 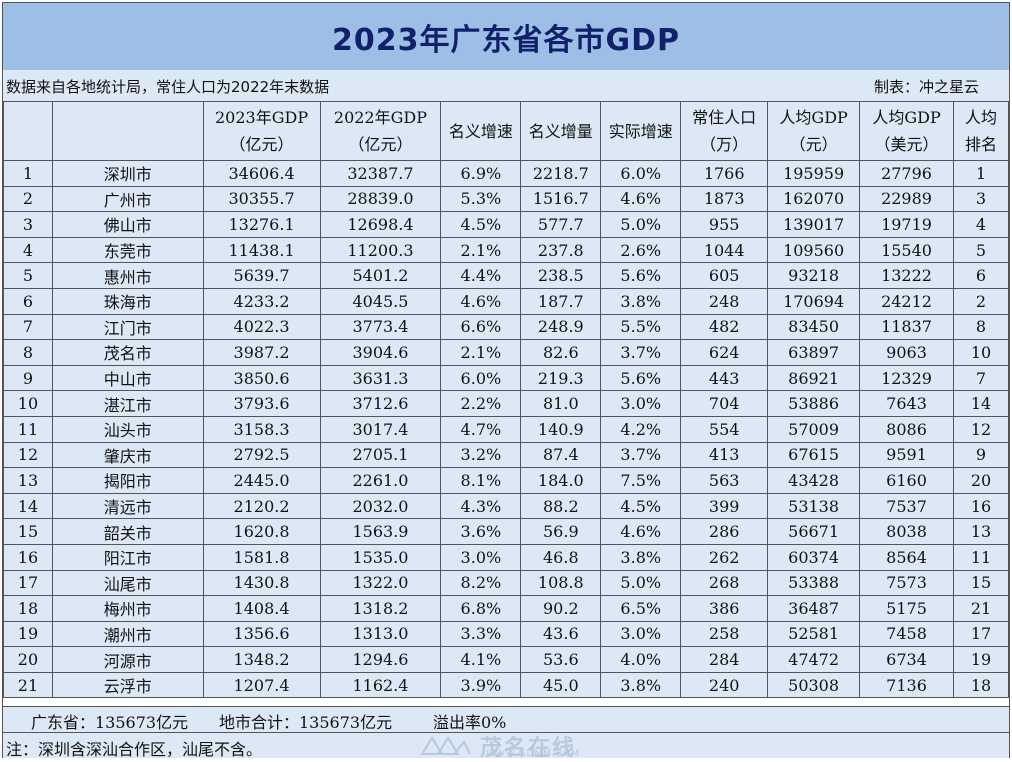 What do you see at coordinates (641, 131) in the screenshot?
I see `column-header: 实际增速` at bounding box center [641, 131].